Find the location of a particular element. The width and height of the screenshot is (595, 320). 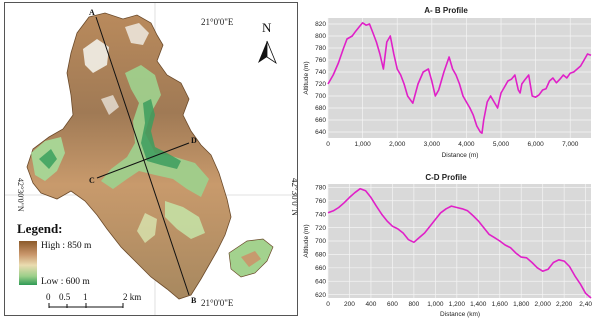

cd-ytick-label: 740 is located at coordinates (320, 214).